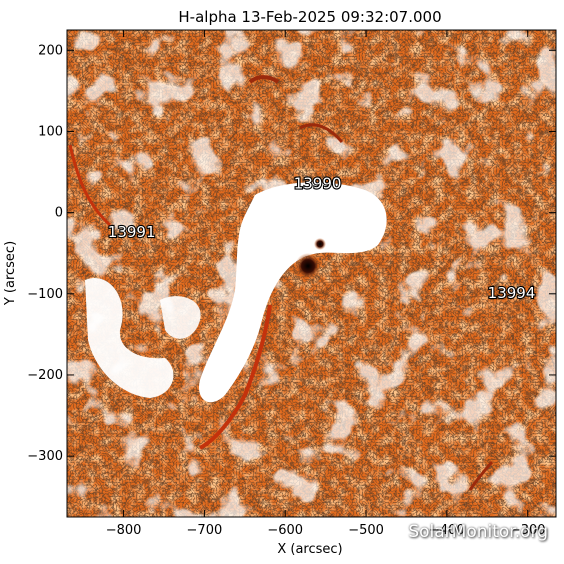  Describe the element at coordinates (180, 317) in the screenshot. I see `plage-south` at that location.